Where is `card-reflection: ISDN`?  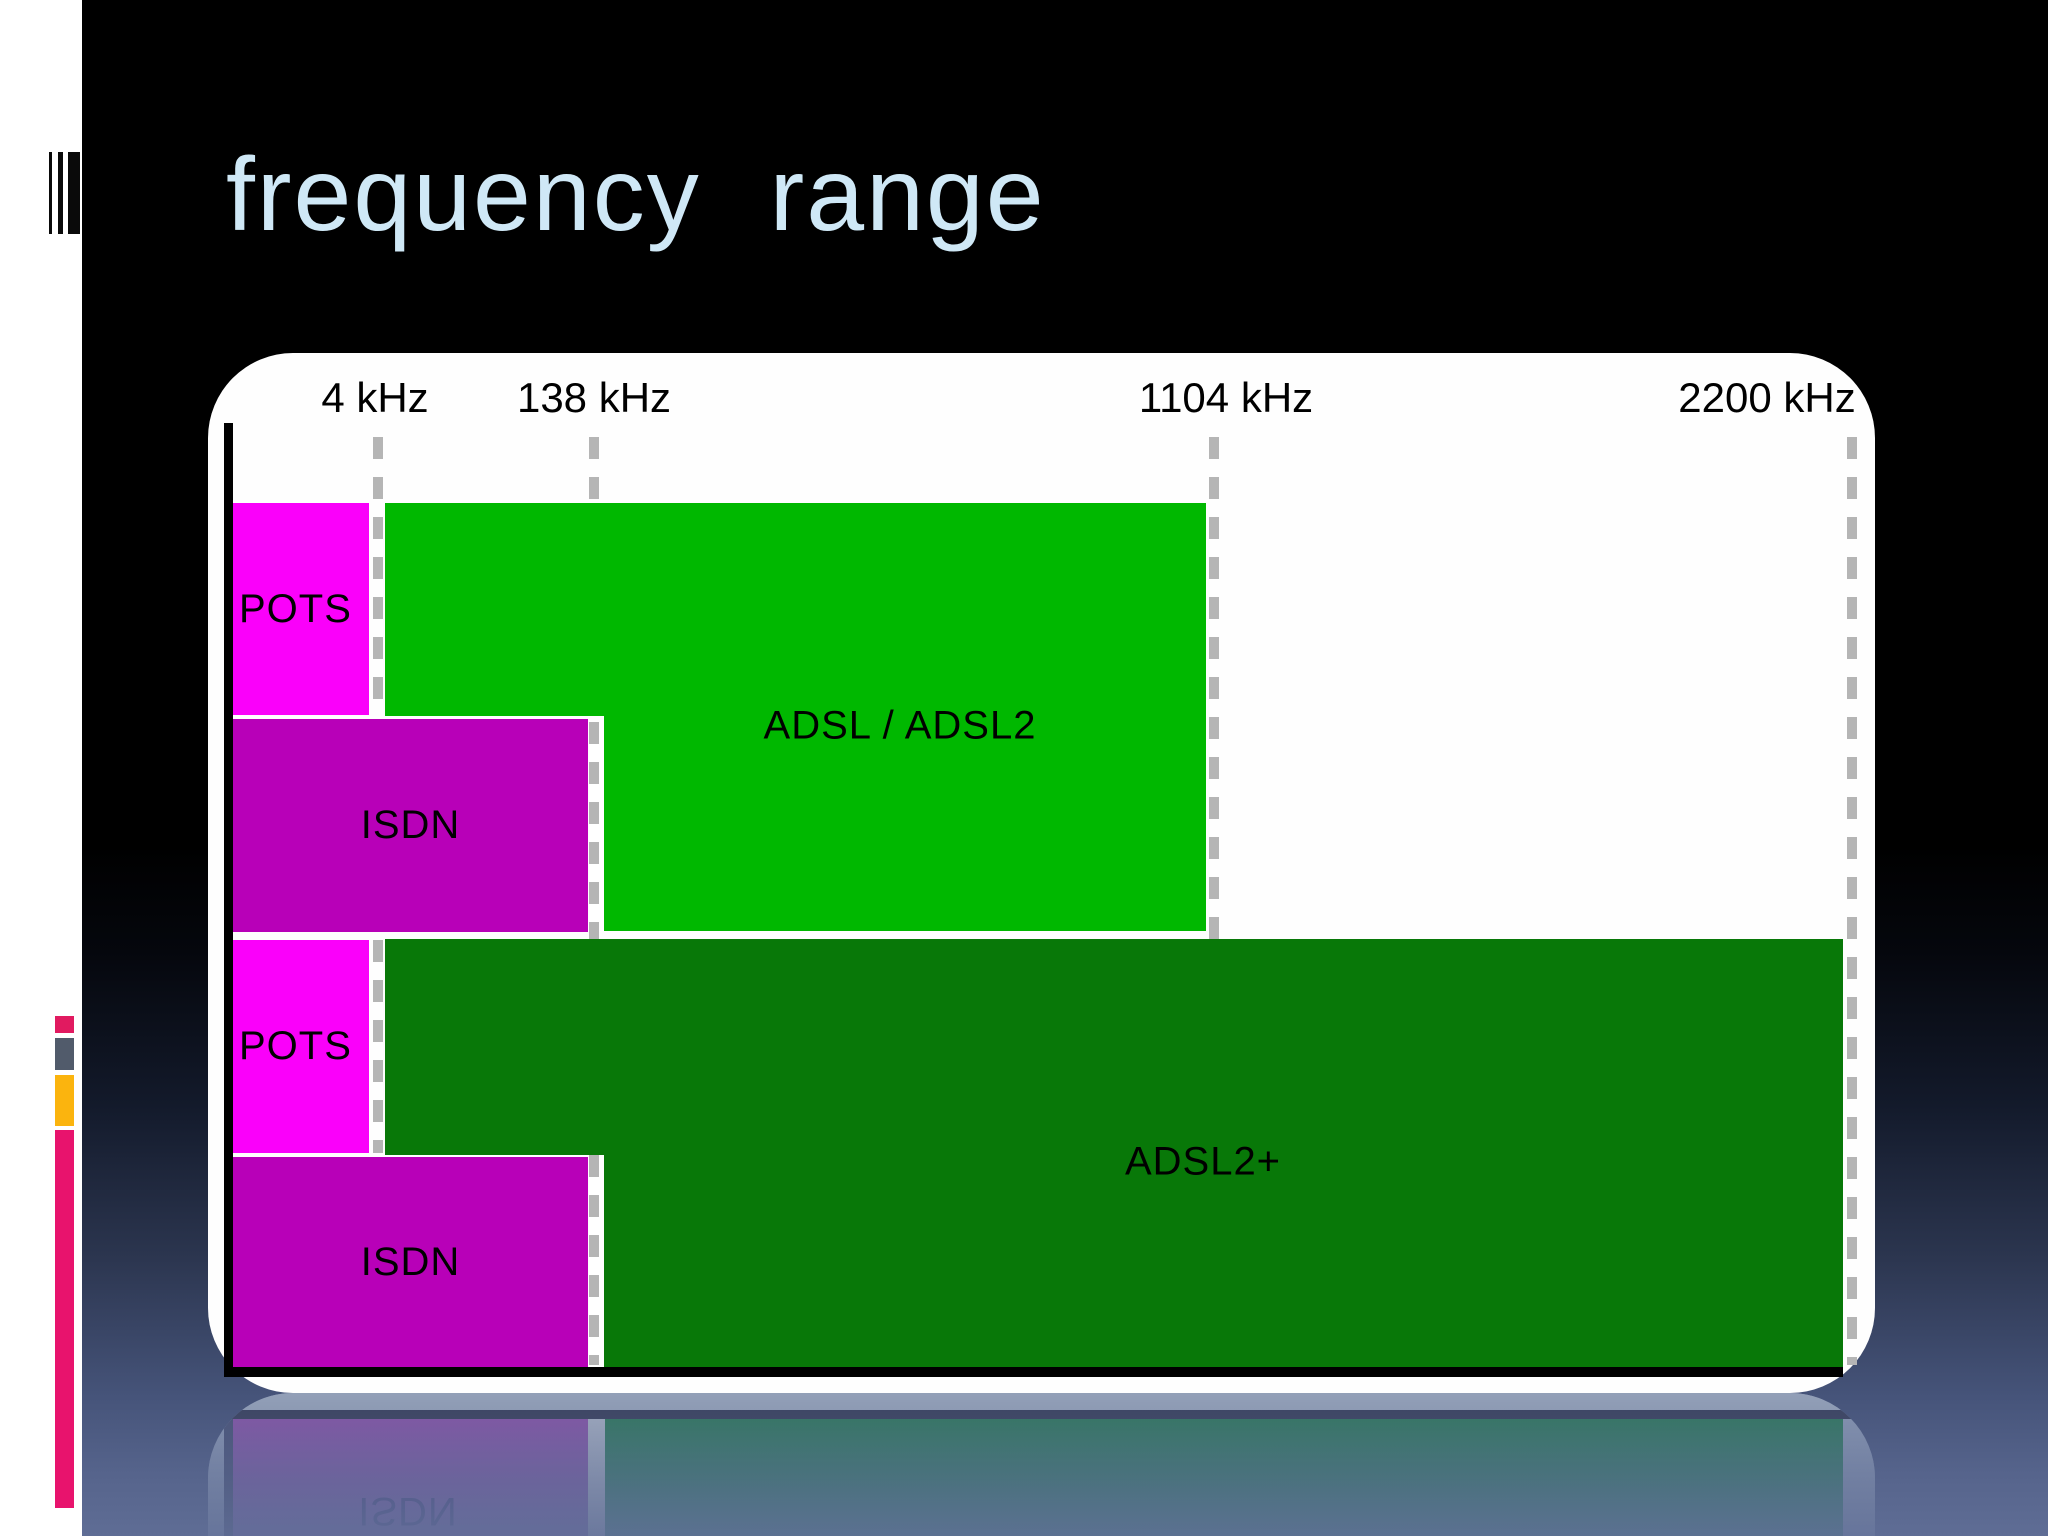
card-reflection: ISDN is located at coordinates (1041, 1464).